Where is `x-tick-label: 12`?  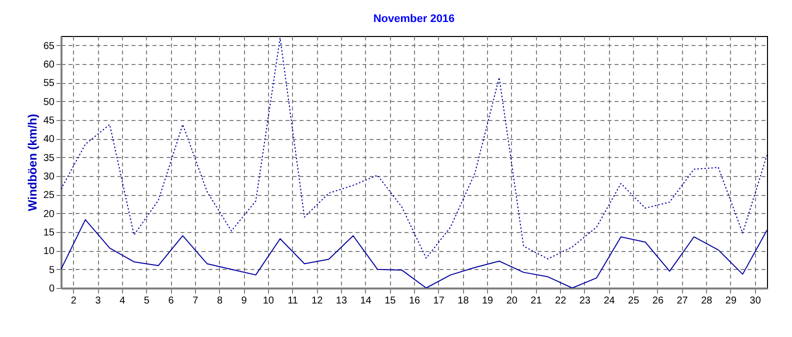
x-tick-label: 12 is located at coordinates (318, 301).